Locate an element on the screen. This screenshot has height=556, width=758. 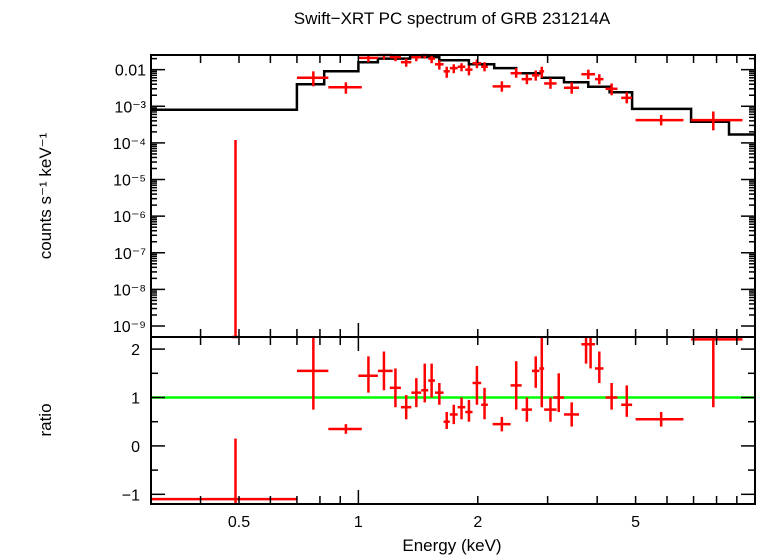
lower-y-tick-label: −1 is located at coordinates (131, 495).